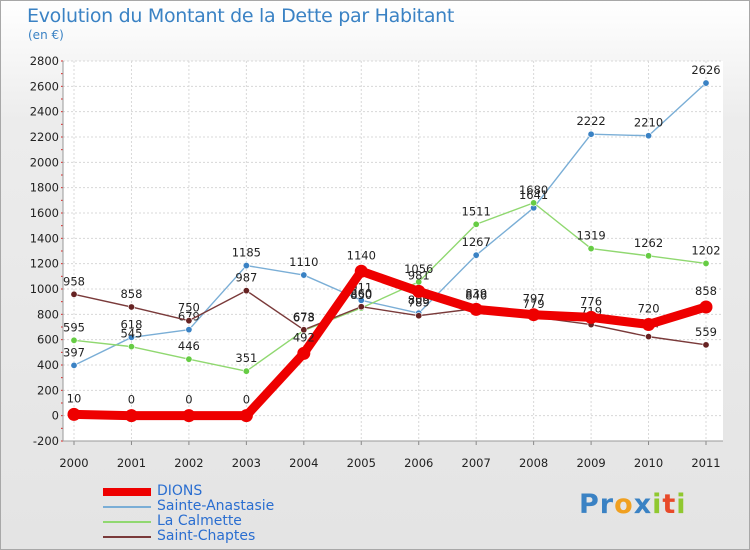 The image size is (750, 550). Describe the element at coordinates (476, 463) in the screenshot. I see `x-tick-label: 2007` at that location.